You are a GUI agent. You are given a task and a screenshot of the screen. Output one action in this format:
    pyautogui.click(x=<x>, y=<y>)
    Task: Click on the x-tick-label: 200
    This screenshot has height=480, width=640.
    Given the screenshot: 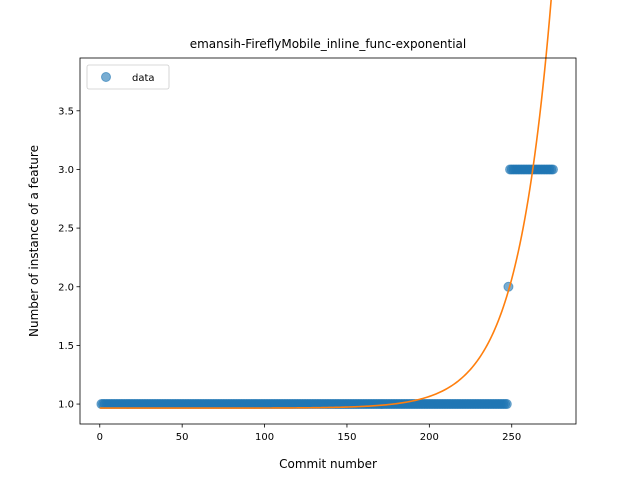 What is the action you would take?
    pyautogui.click(x=429, y=437)
    